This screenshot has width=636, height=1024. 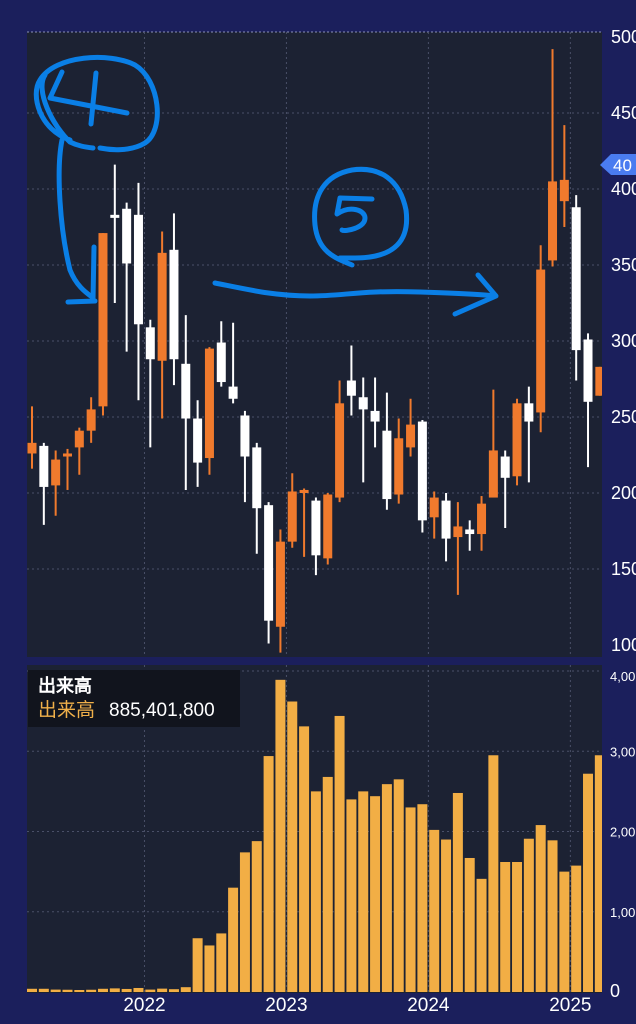 I want to click on price-tick-label: 350, so click(x=623, y=265).